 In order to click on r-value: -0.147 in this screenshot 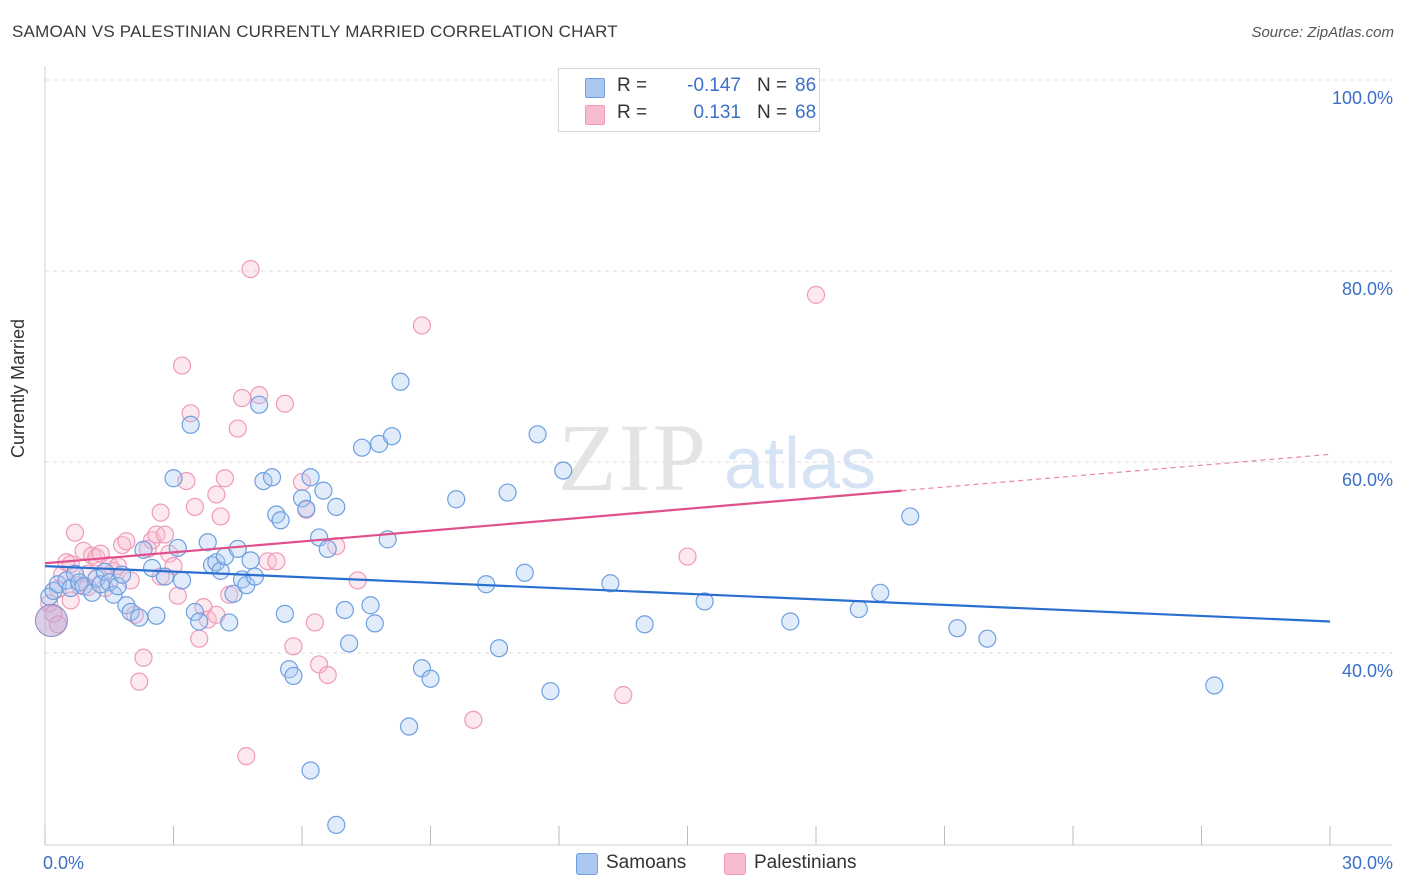, I will do `click(714, 85)`.